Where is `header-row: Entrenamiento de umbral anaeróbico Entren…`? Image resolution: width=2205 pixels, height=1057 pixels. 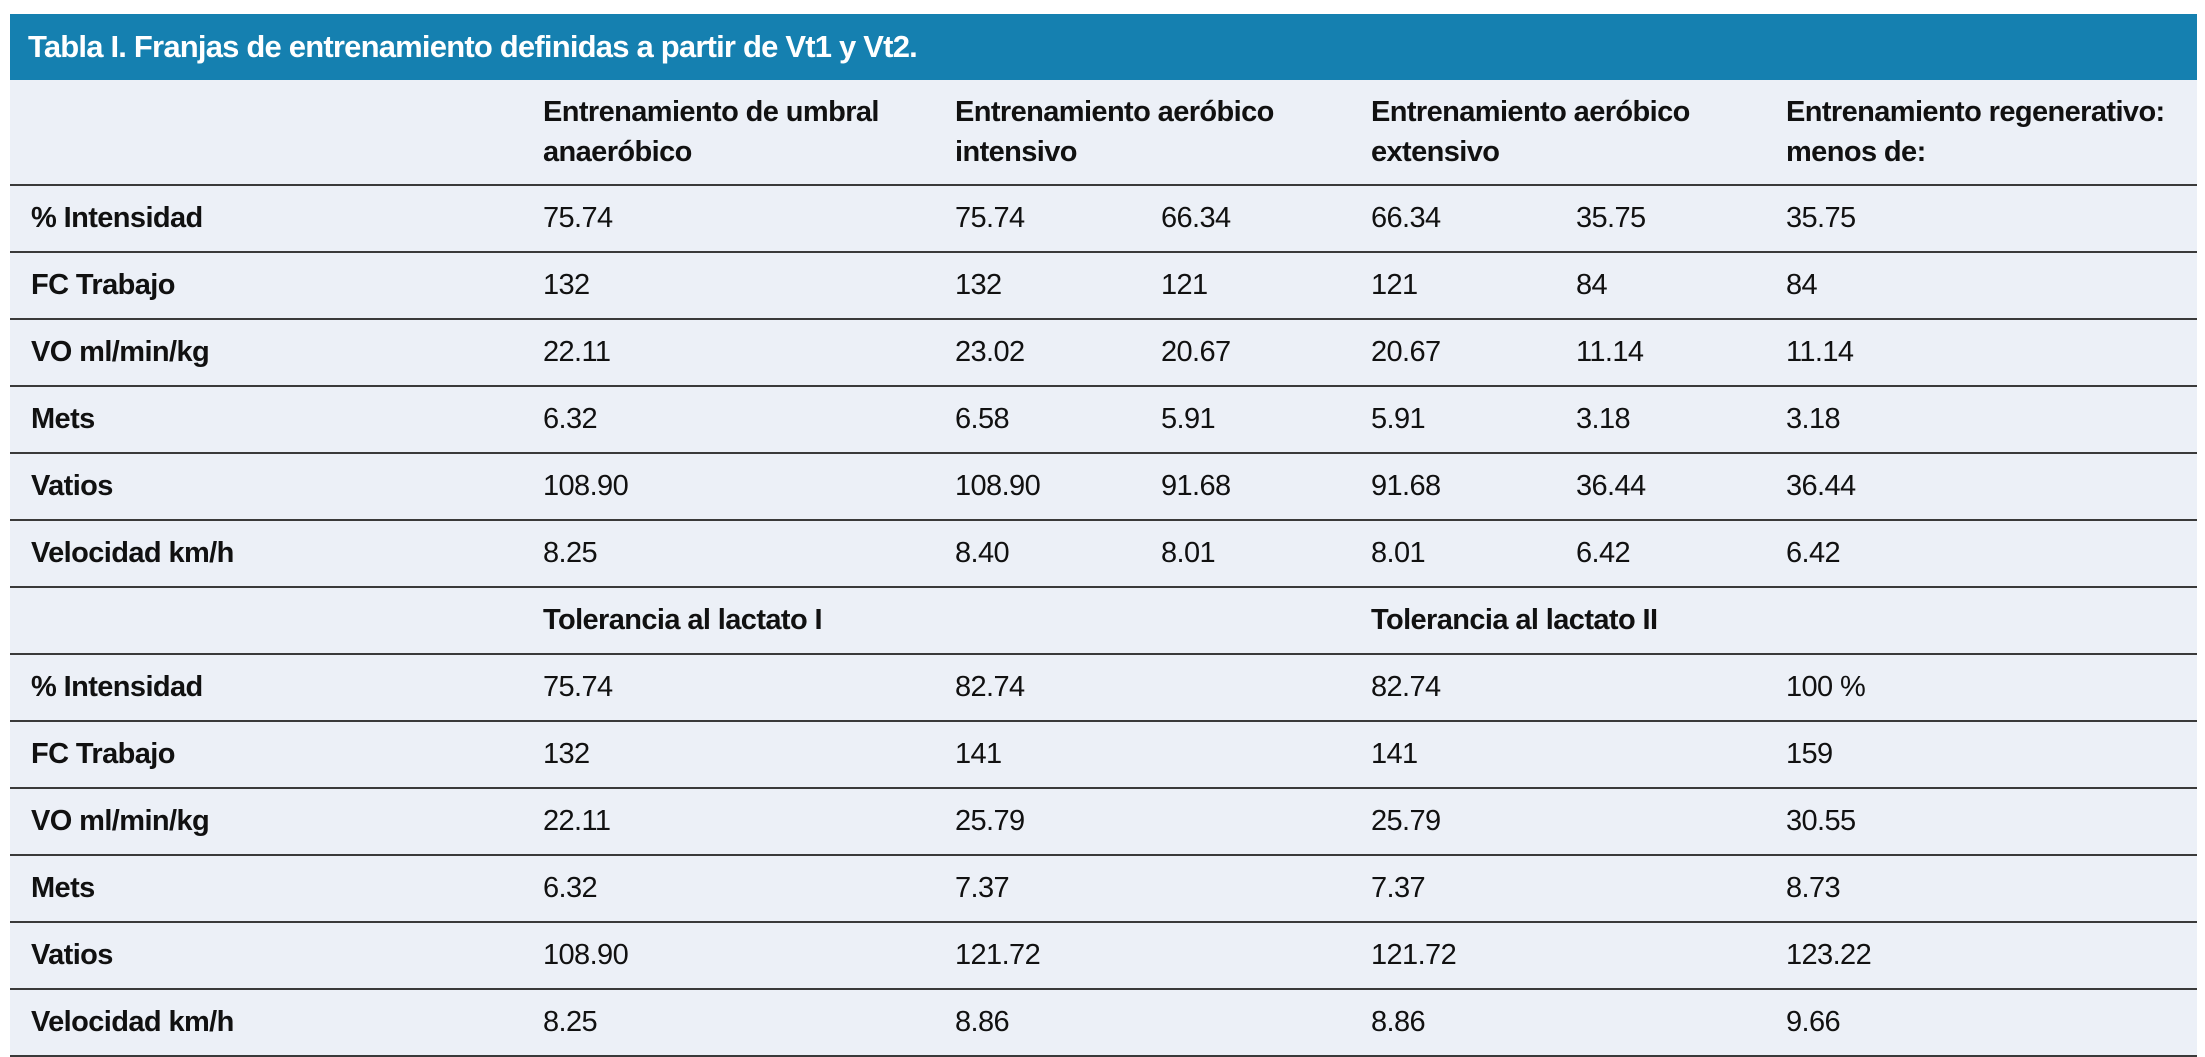
header-row: Entrenamiento de umbral anaeróbico Entren… is located at coordinates (1103, 133).